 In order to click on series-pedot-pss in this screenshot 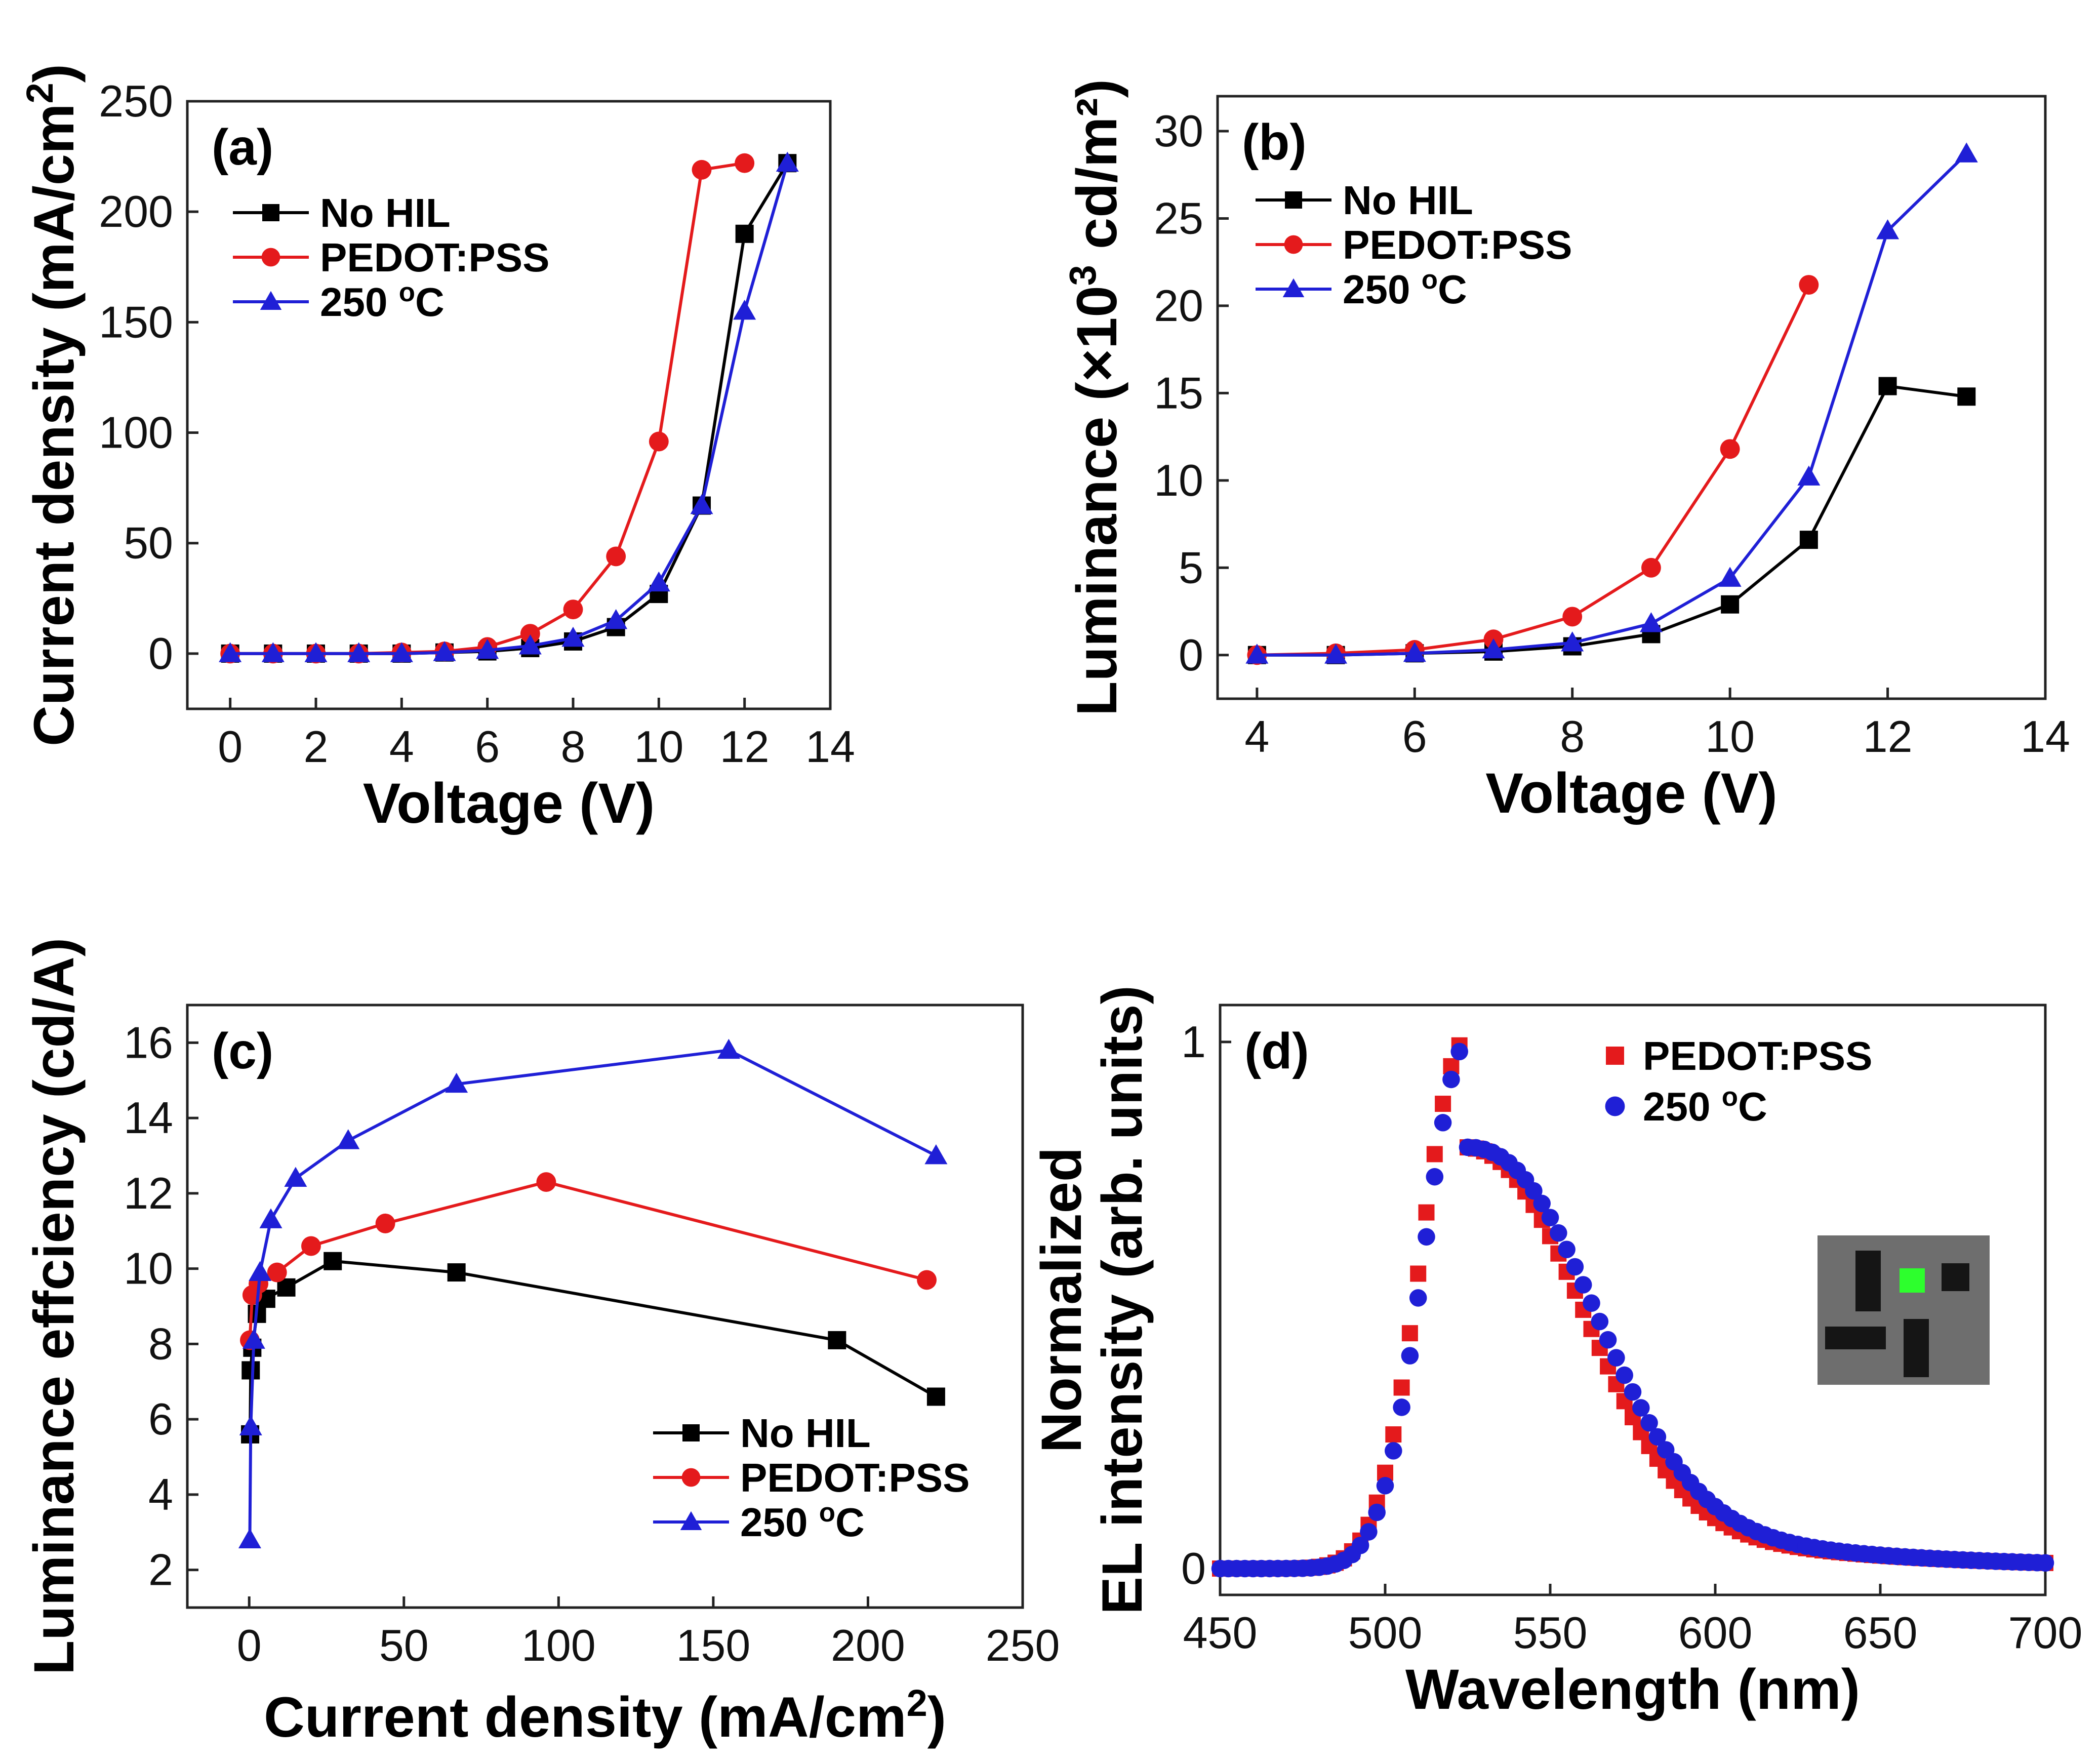, I will do `click(488, 408)`.